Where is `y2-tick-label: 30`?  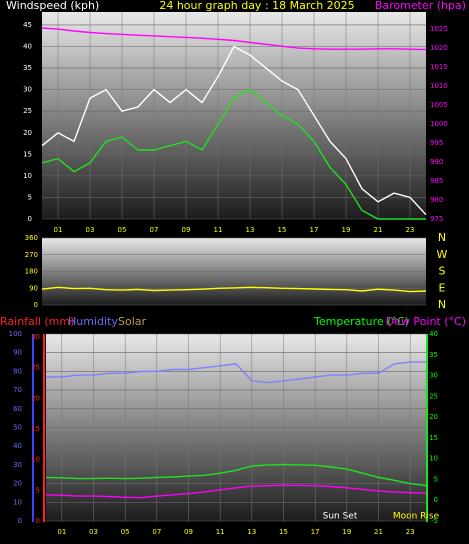
y2-tick-label: 30 is located at coordinates (433, 376).